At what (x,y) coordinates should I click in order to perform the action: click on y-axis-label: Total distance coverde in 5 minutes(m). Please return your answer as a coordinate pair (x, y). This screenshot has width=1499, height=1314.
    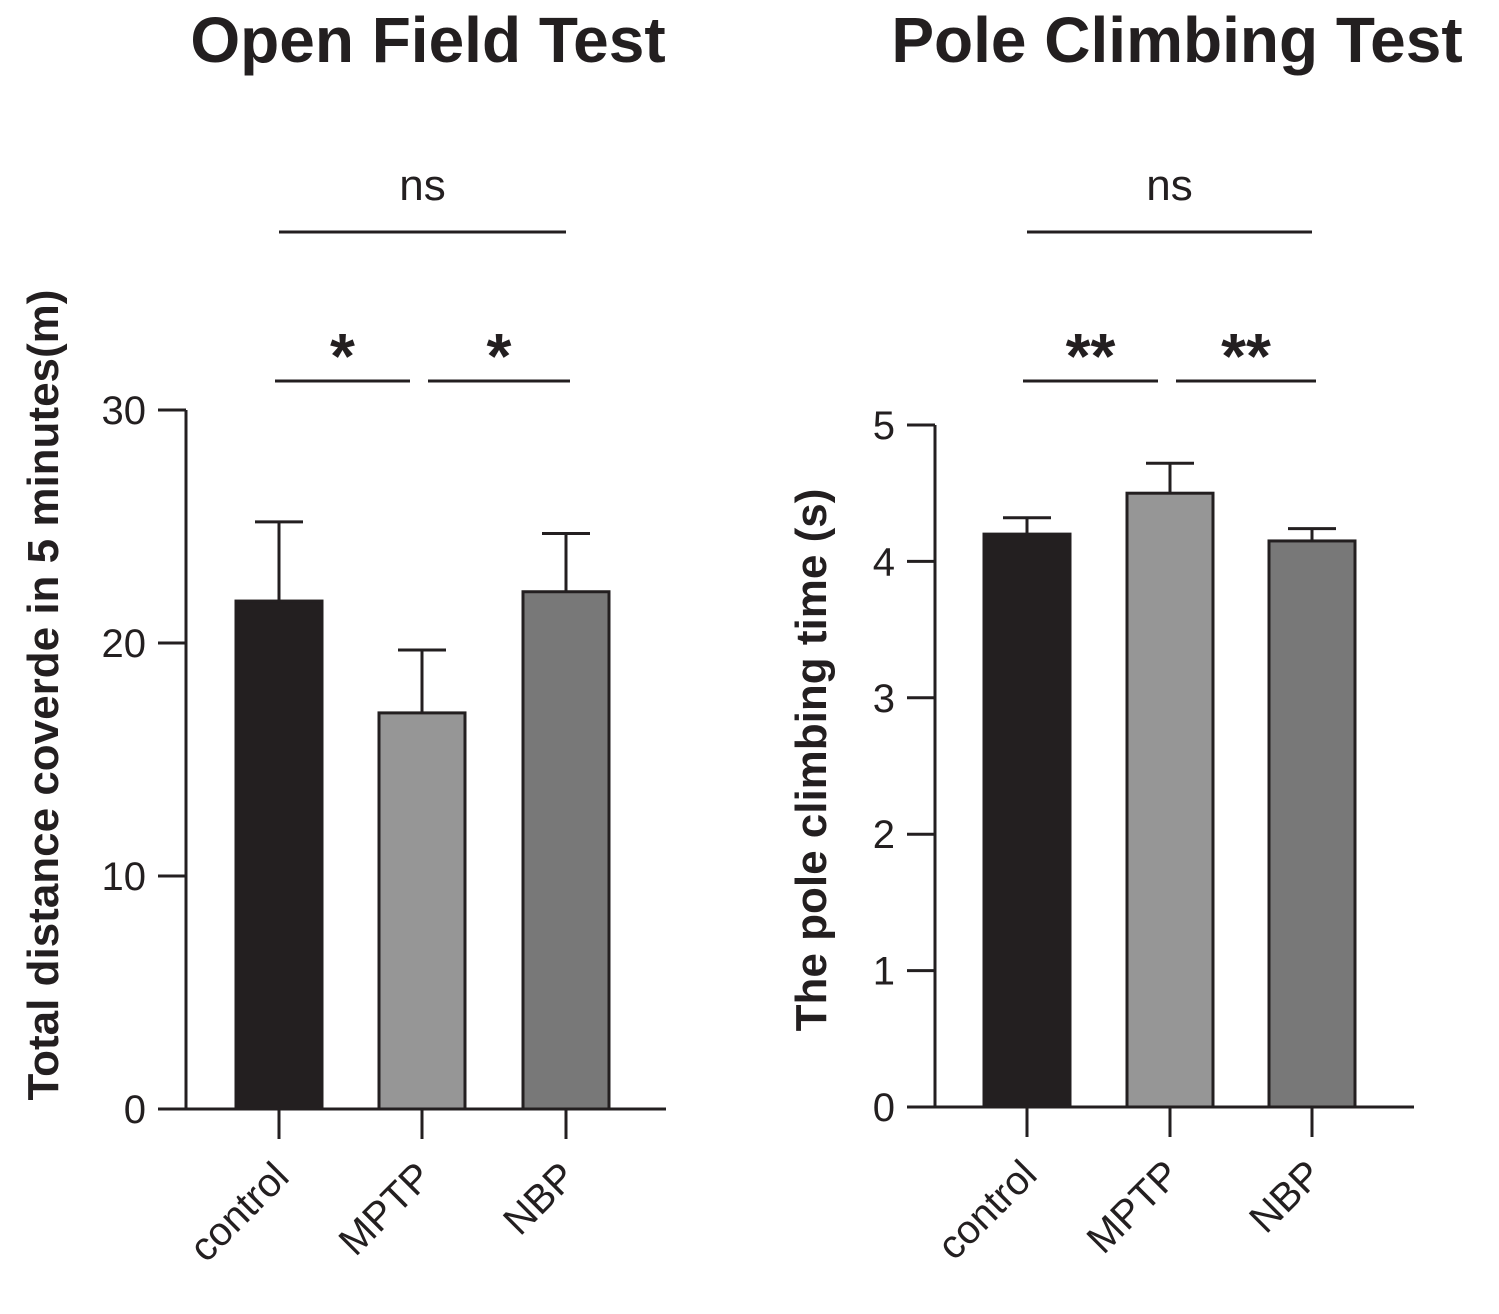
    Looking at the image, I should click on (43, 695).